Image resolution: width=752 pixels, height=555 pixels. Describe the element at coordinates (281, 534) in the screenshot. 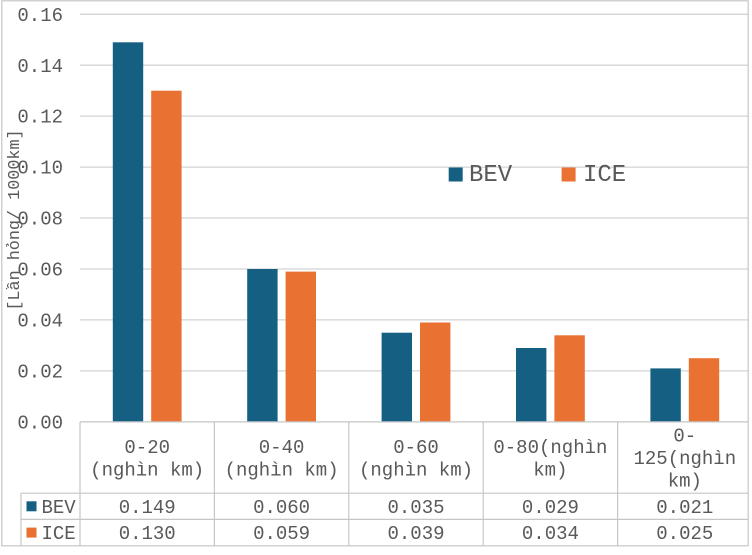

I see `svg-text: 0.059` at that location.